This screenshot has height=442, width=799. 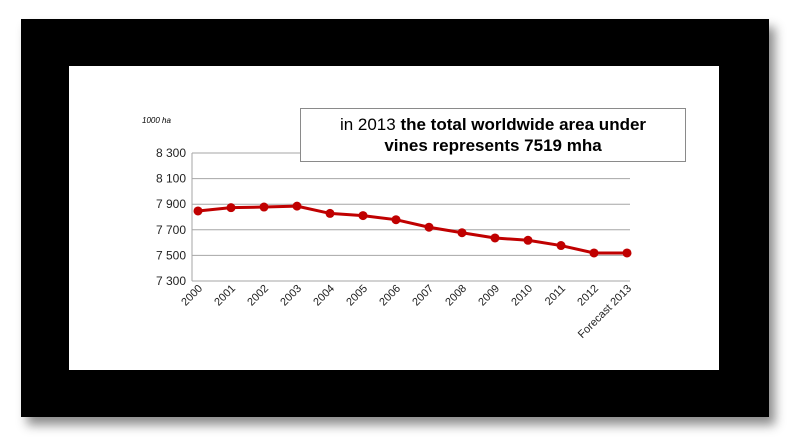 I want to click on x-tick-label: 2002, so click(x=258, y=296).